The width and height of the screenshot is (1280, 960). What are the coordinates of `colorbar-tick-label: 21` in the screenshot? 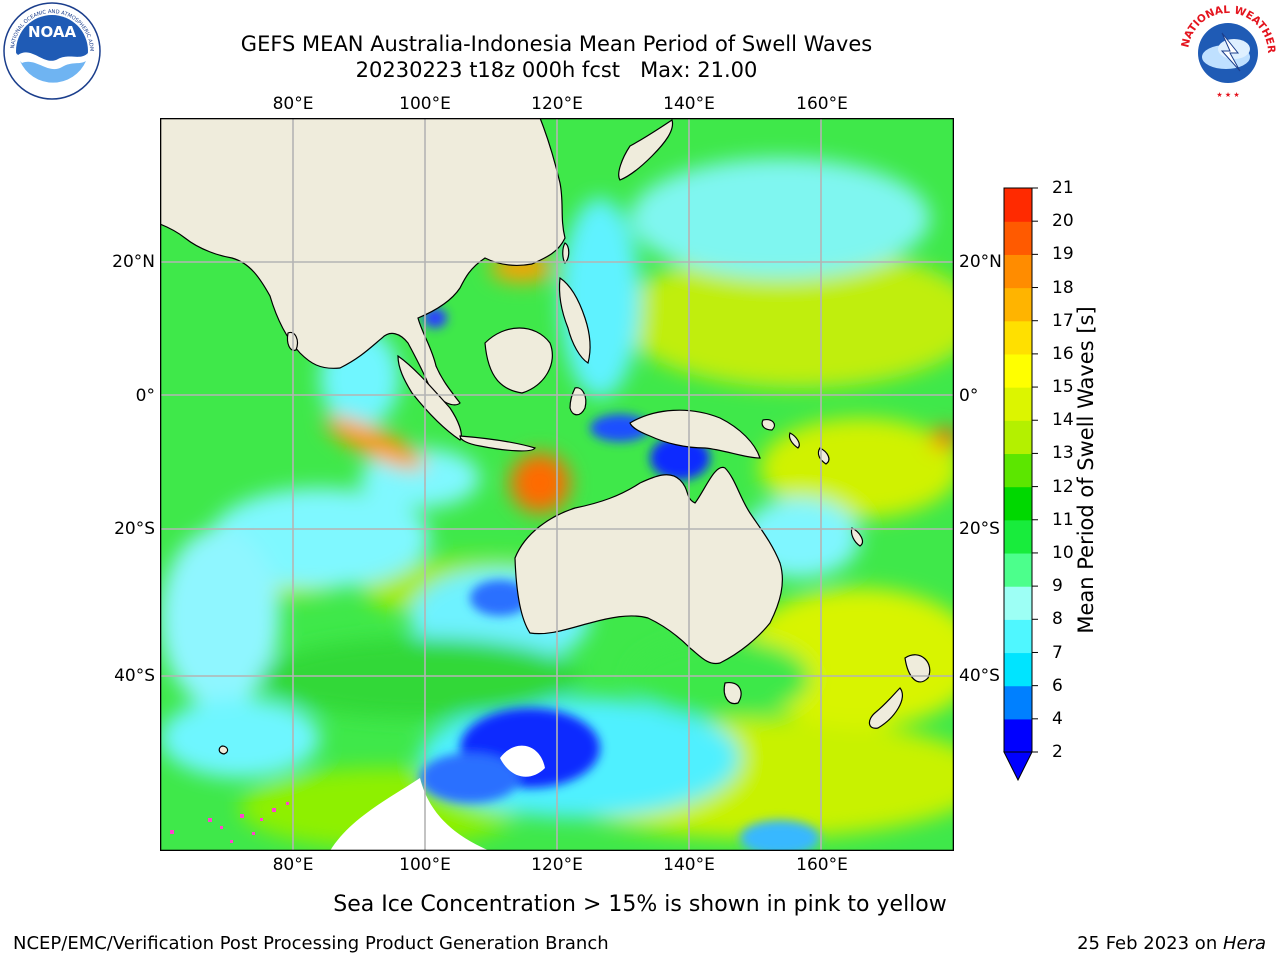 It's located at (1063, 188).